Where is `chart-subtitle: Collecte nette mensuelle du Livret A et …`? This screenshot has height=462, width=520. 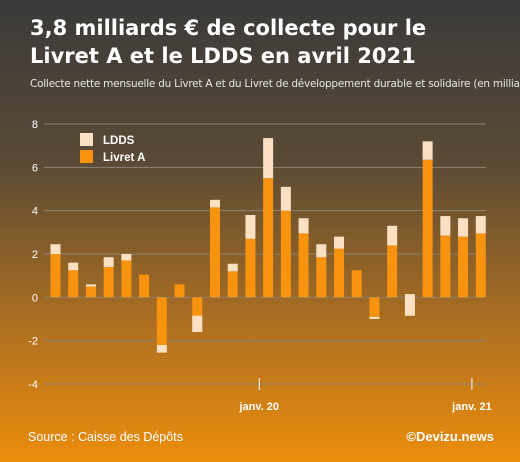 chart-subtitle: Collecte nette mensuelle du Livret A et … is located at coordinates (275, 84).